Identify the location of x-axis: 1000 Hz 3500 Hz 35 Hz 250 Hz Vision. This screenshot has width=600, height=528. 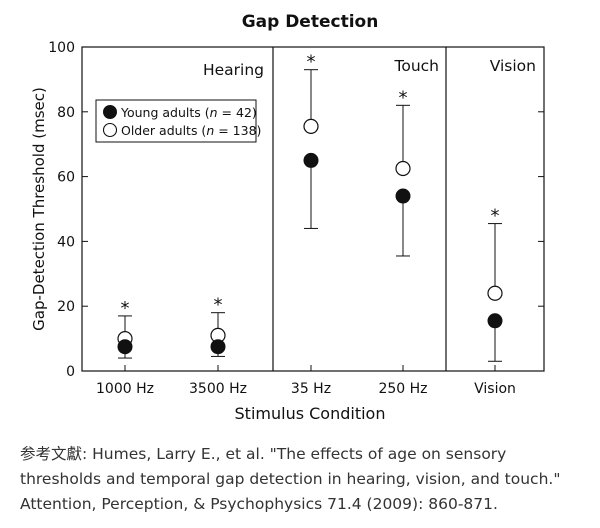
(306, 381).